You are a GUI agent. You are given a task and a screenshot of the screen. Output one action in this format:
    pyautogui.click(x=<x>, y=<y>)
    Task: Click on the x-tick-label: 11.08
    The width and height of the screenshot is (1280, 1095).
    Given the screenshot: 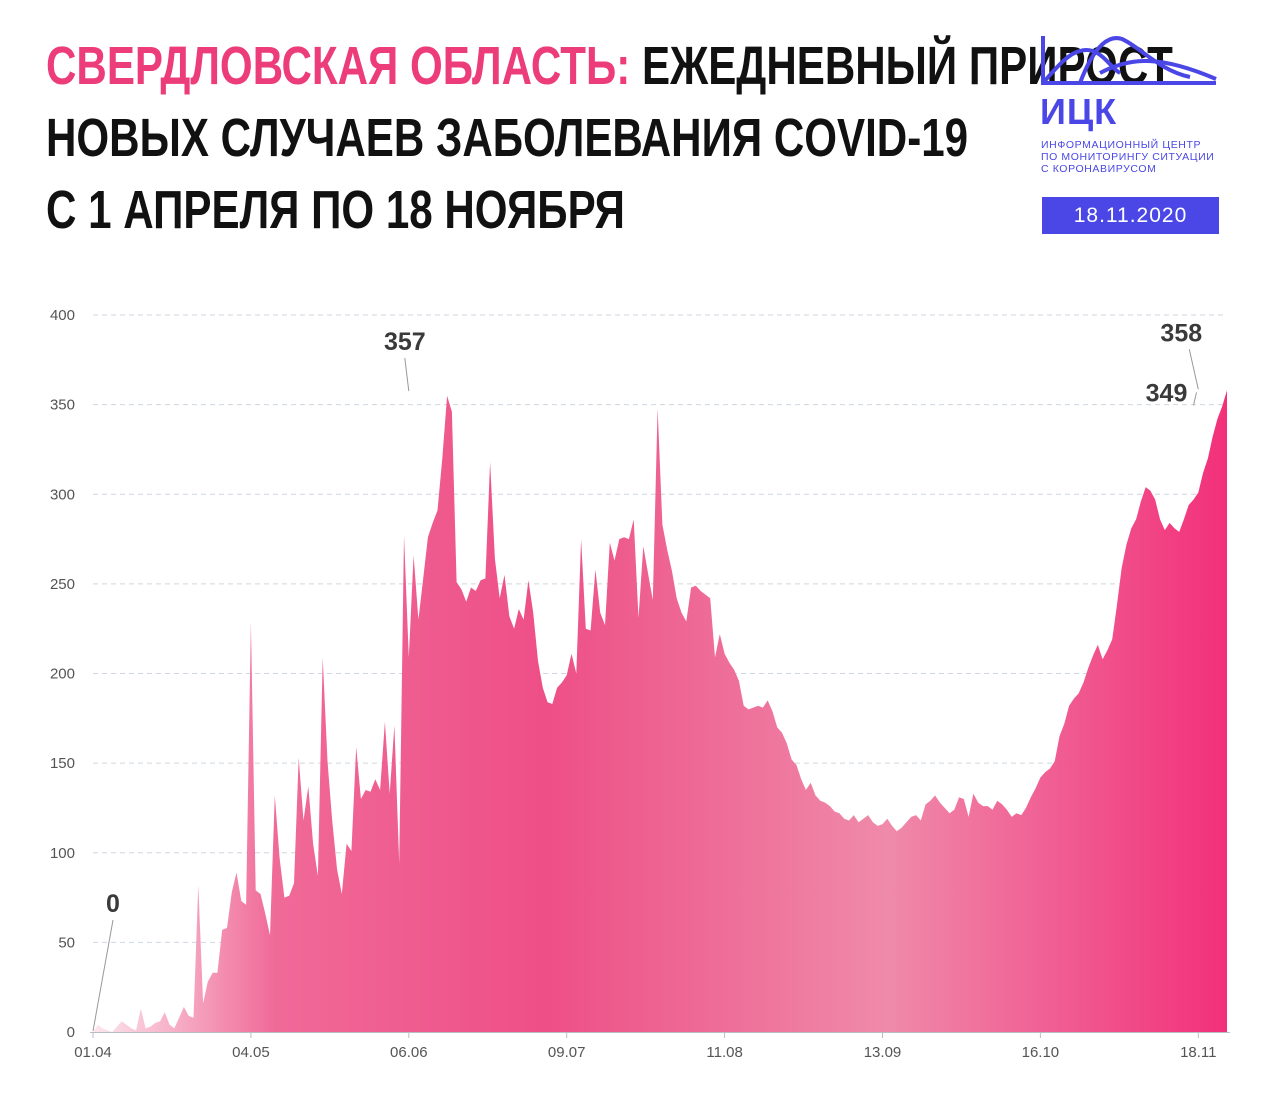 What is the action you would take?
    pyautogui.click(x=724, y=1052)
    